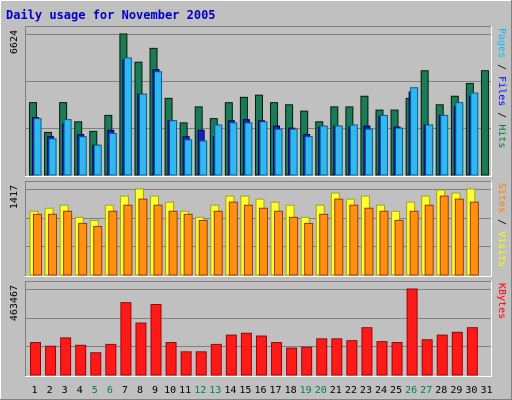 The image size is (512, 400). Describe the element at coordinates (95, 390) in the screenshot. I see `x-tick-label: 5` at that location.